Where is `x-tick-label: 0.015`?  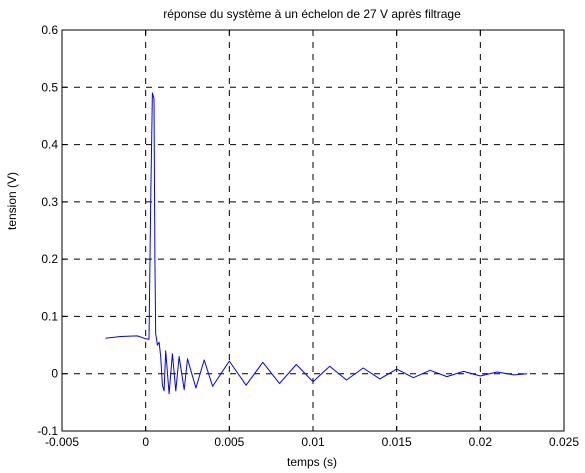
x-tick-label: 0.015 is located at coordinates (397, 442).